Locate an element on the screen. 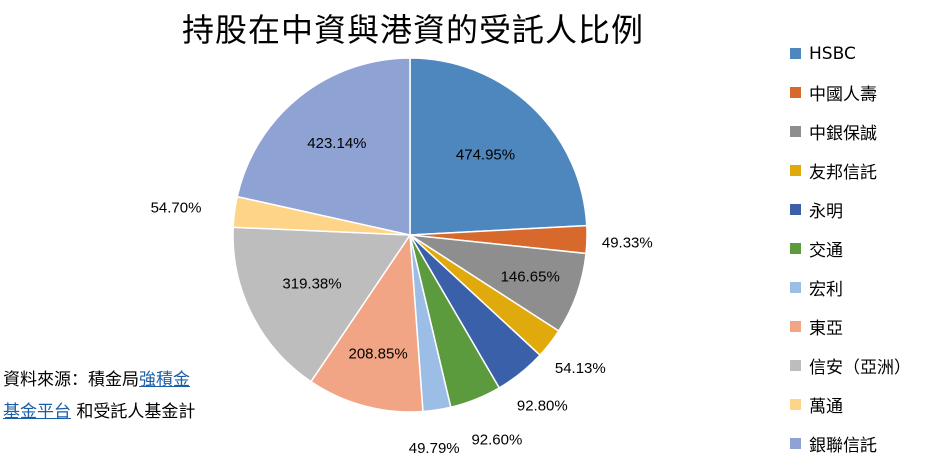 The width and height of the screenshot is (930, 463). legend-label: 永明 is located at coordinates (826, 212).